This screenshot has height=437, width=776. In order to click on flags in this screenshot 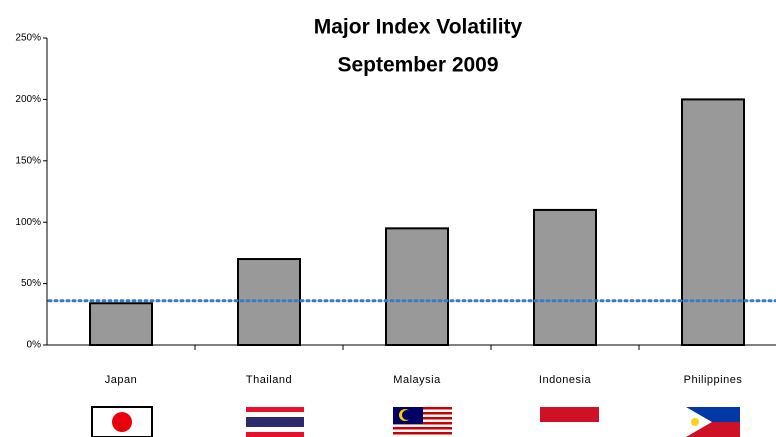, I will do `click(415, 421)`.